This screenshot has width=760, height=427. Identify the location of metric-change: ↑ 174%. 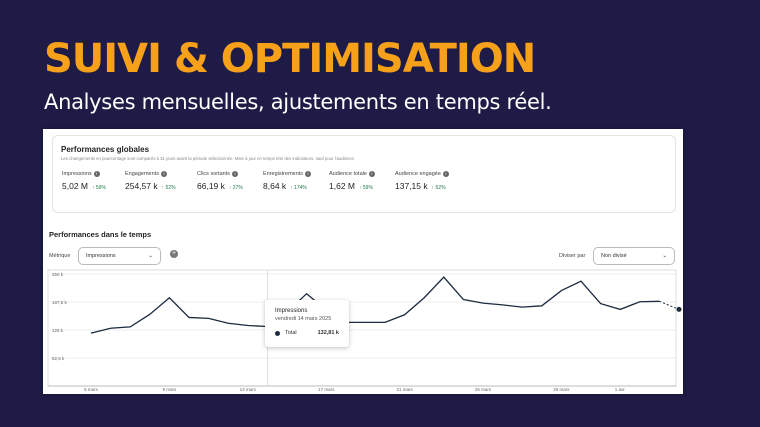
(298, 188).